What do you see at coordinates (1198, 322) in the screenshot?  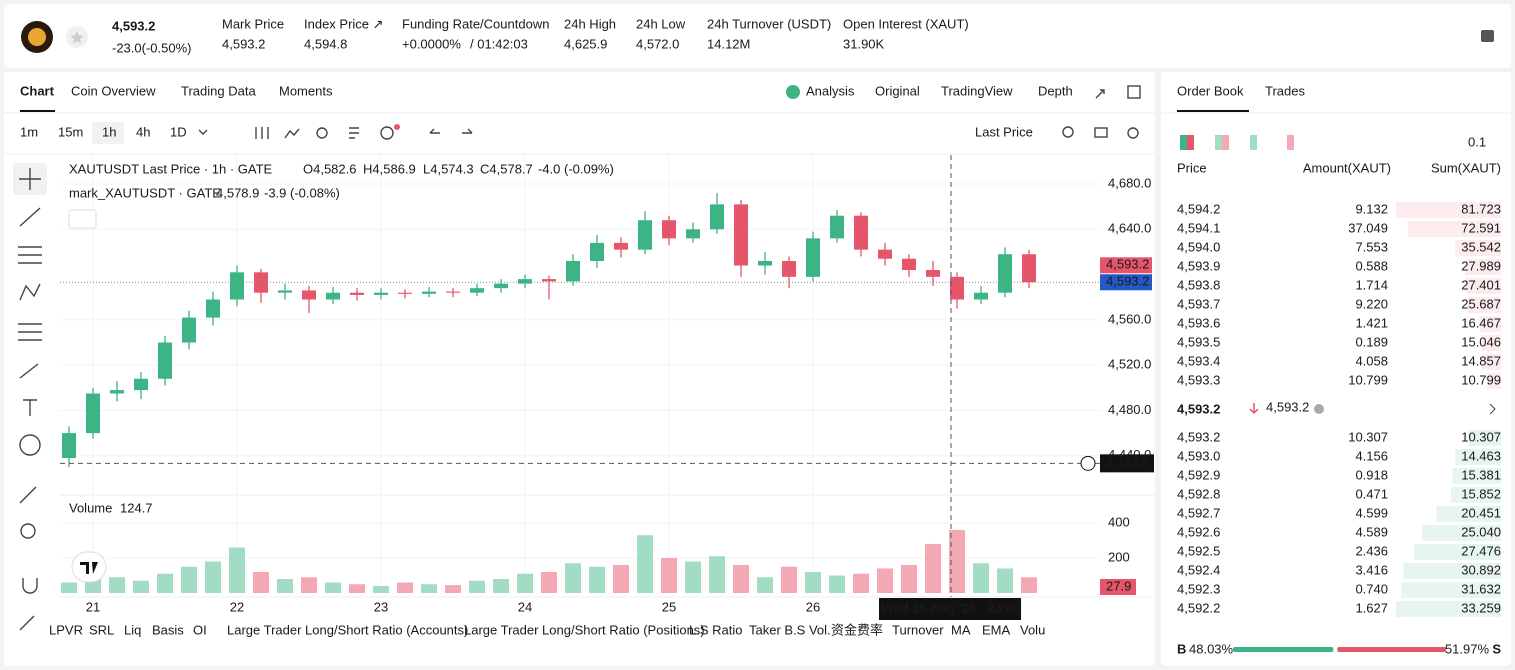 I see `book-price: 4,593.6` at bounding box center [1198, 322].